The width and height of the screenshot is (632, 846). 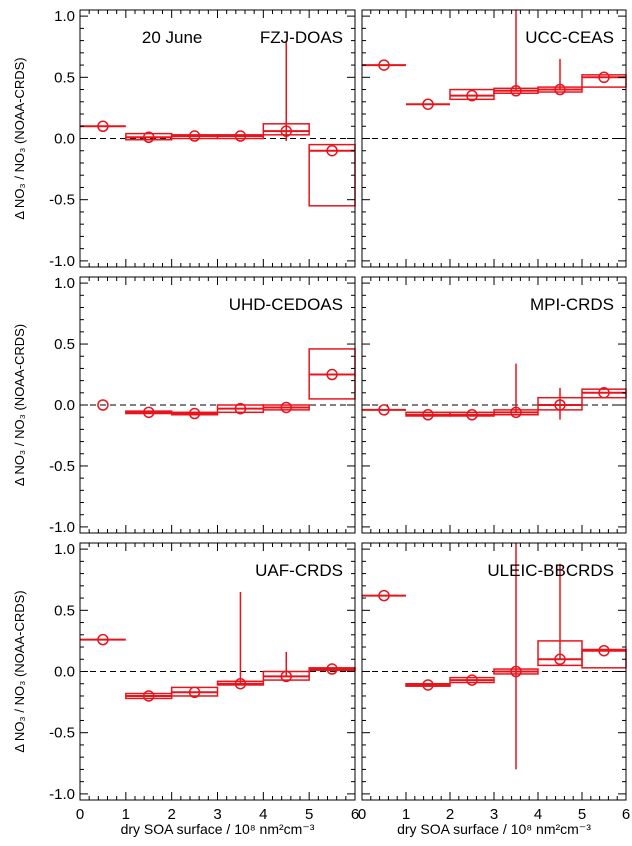 I want to click on panel-title: UHD-CEDOAS, so click(x=286, y=304).